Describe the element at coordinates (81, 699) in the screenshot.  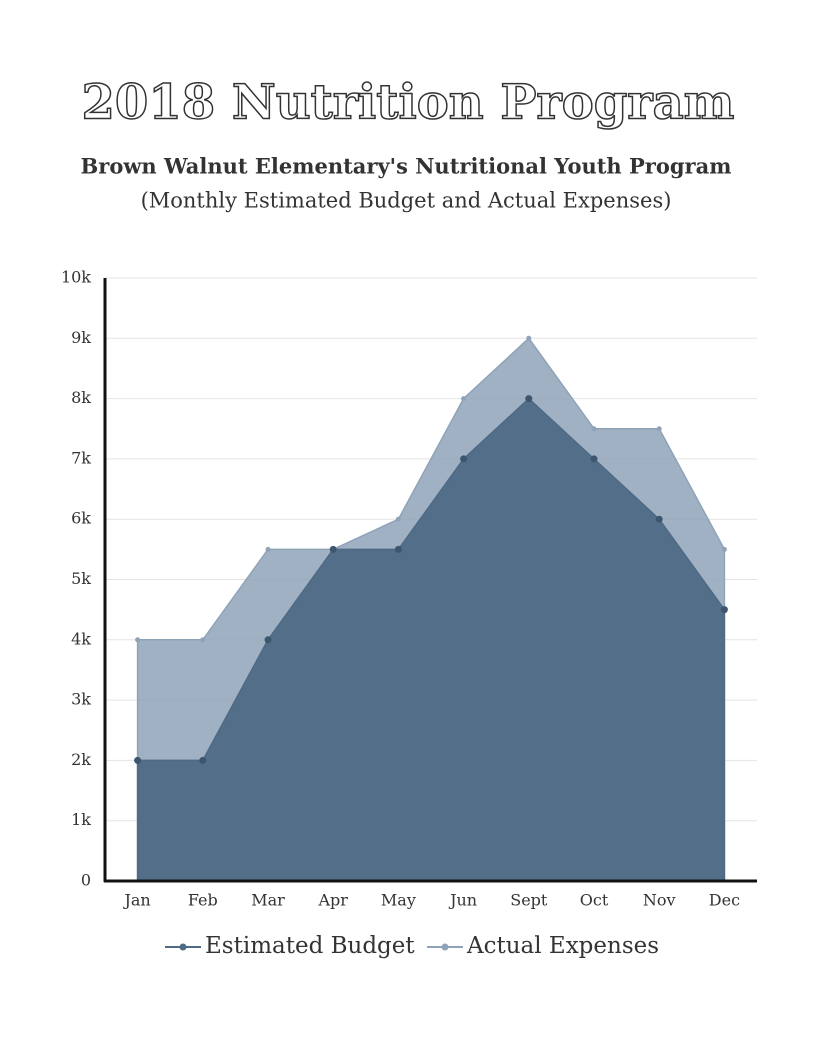
I see `y-tick-label: 3k` at that location.